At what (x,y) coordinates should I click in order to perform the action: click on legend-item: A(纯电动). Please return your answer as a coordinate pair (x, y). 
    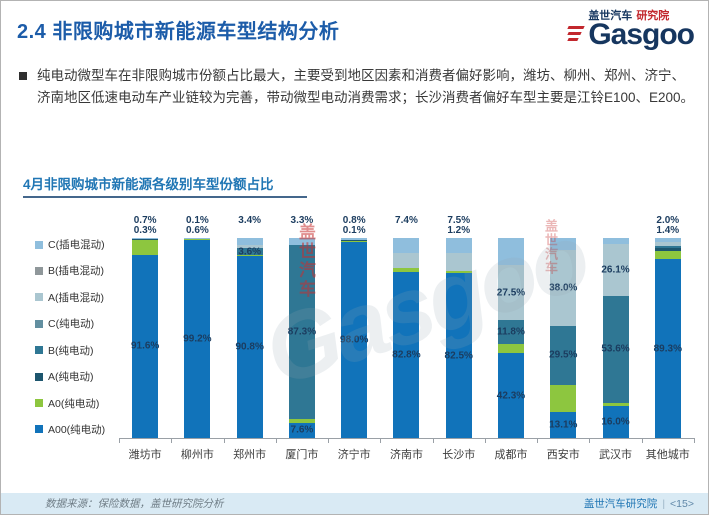
    Looking at the image, I should click on (70, 376).